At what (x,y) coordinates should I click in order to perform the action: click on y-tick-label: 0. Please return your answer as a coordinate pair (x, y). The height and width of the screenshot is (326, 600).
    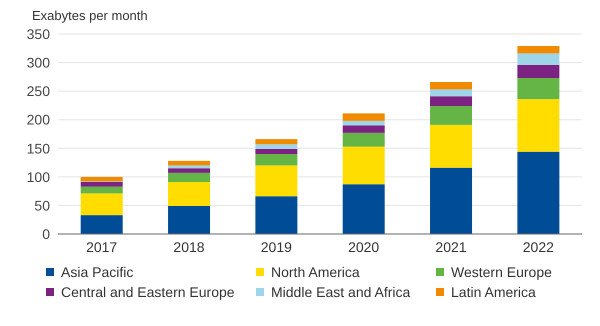
    Looking at the image, I should click on (46, 234).